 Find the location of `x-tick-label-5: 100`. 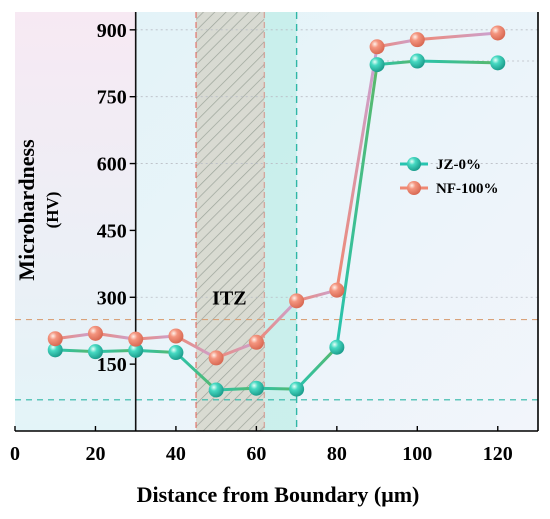

x-tick-label-5: 100 is located at coordinates (417, 454).